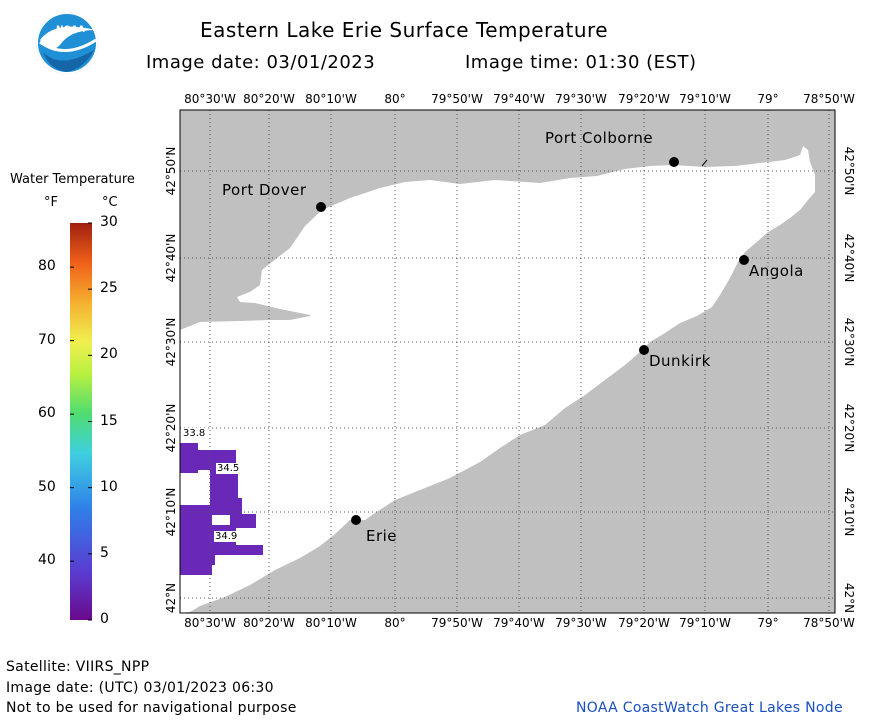 The width and height of the screenshot is (875, 724). Describe the element at coordinates (47, 266) in the screenshot. I see `legend-f-tick: 80` at that location.